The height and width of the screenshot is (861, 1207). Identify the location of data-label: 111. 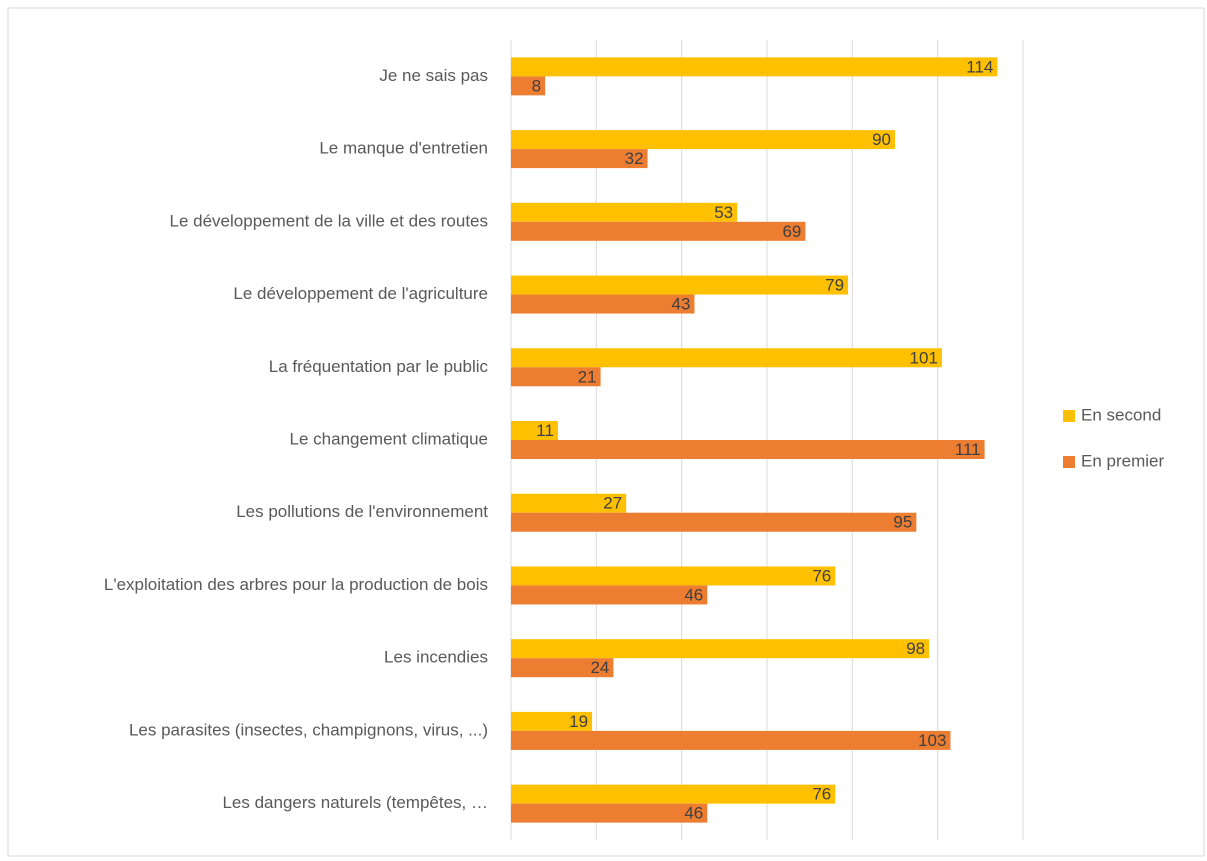
(968, 449).